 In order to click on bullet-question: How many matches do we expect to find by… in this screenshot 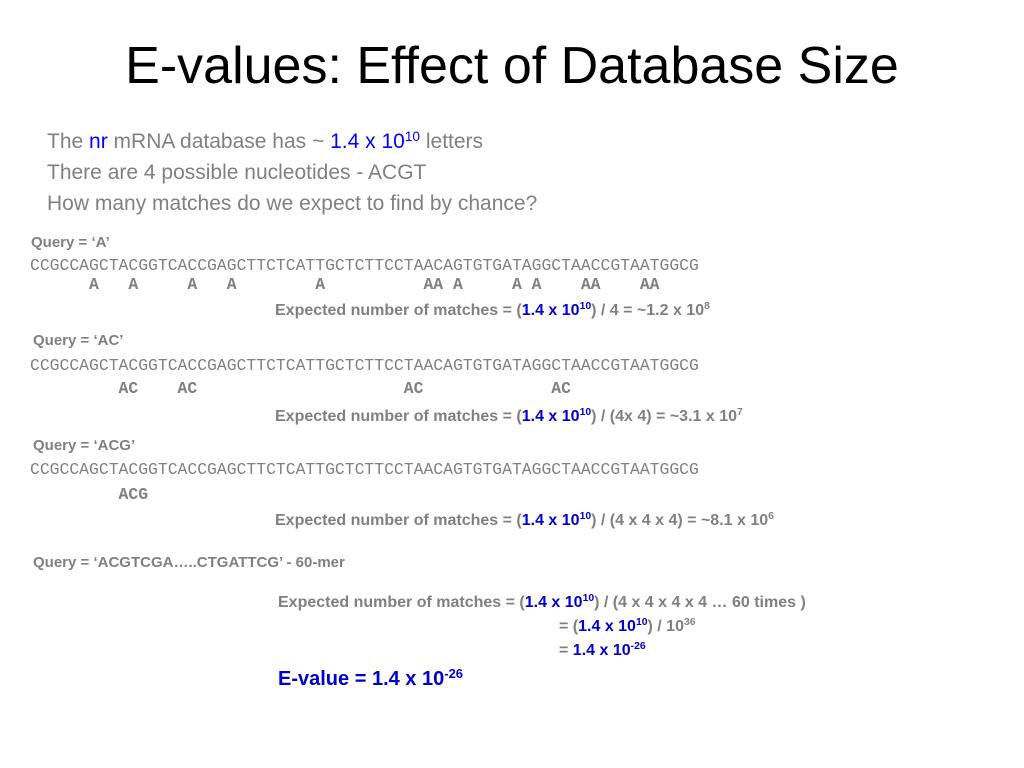, I will do `click(292, 203)`.